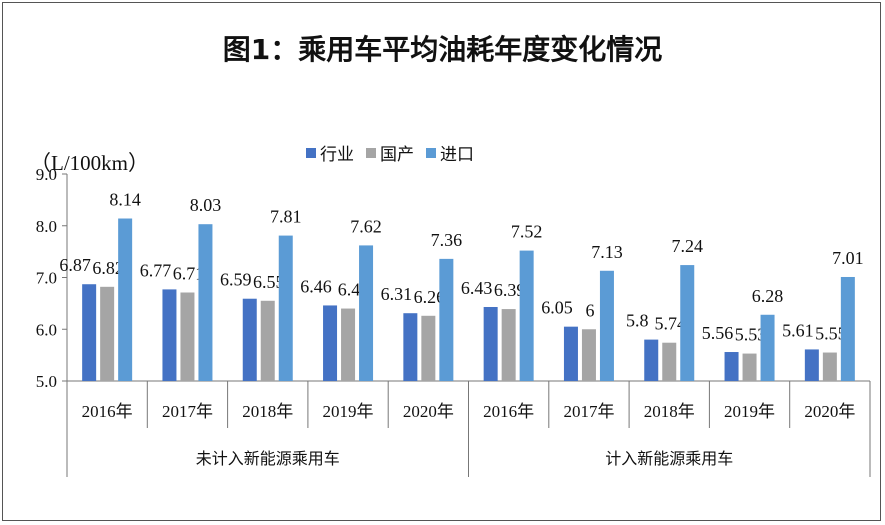  I want to click on legend-swatch-domestic, so click(371, 152).